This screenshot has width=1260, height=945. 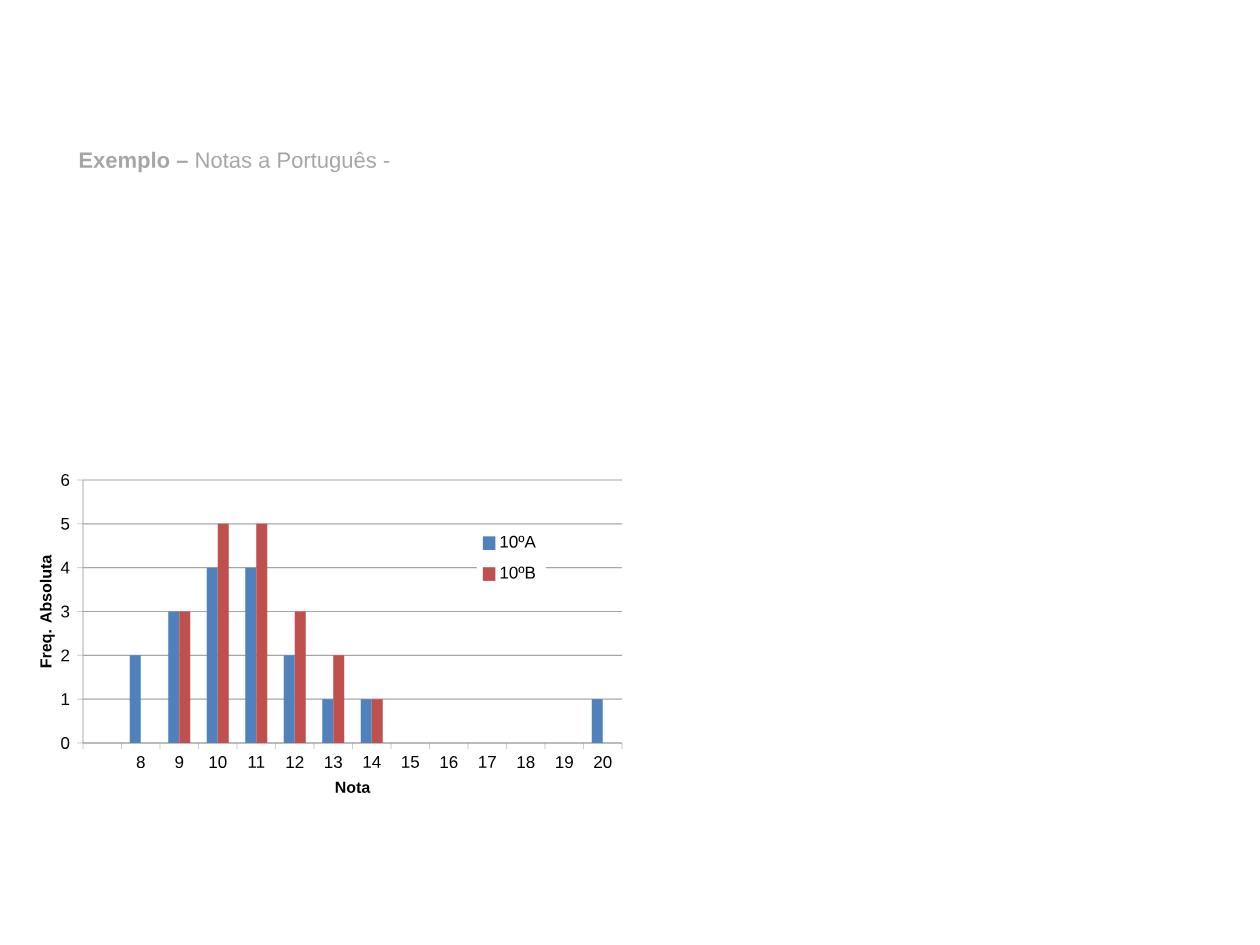 I want to click on y-tick-label: 2, so click(x=65, y=655).